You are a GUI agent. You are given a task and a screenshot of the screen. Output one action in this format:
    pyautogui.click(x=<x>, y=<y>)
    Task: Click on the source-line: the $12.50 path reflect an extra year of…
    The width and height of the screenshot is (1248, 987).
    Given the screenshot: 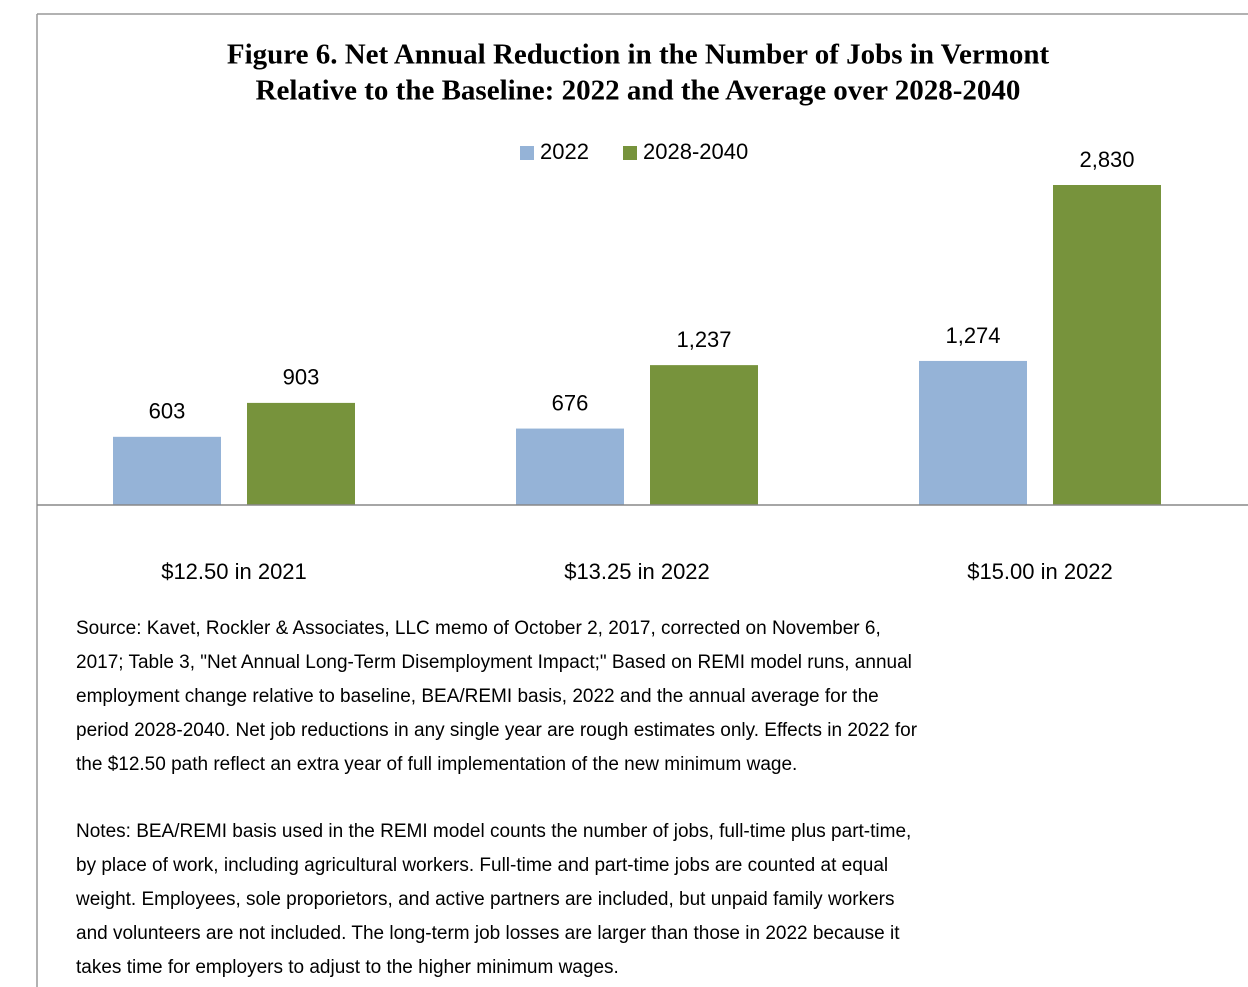 What is the action you would take?
    pyautogui.click(x=436, y=764)
    